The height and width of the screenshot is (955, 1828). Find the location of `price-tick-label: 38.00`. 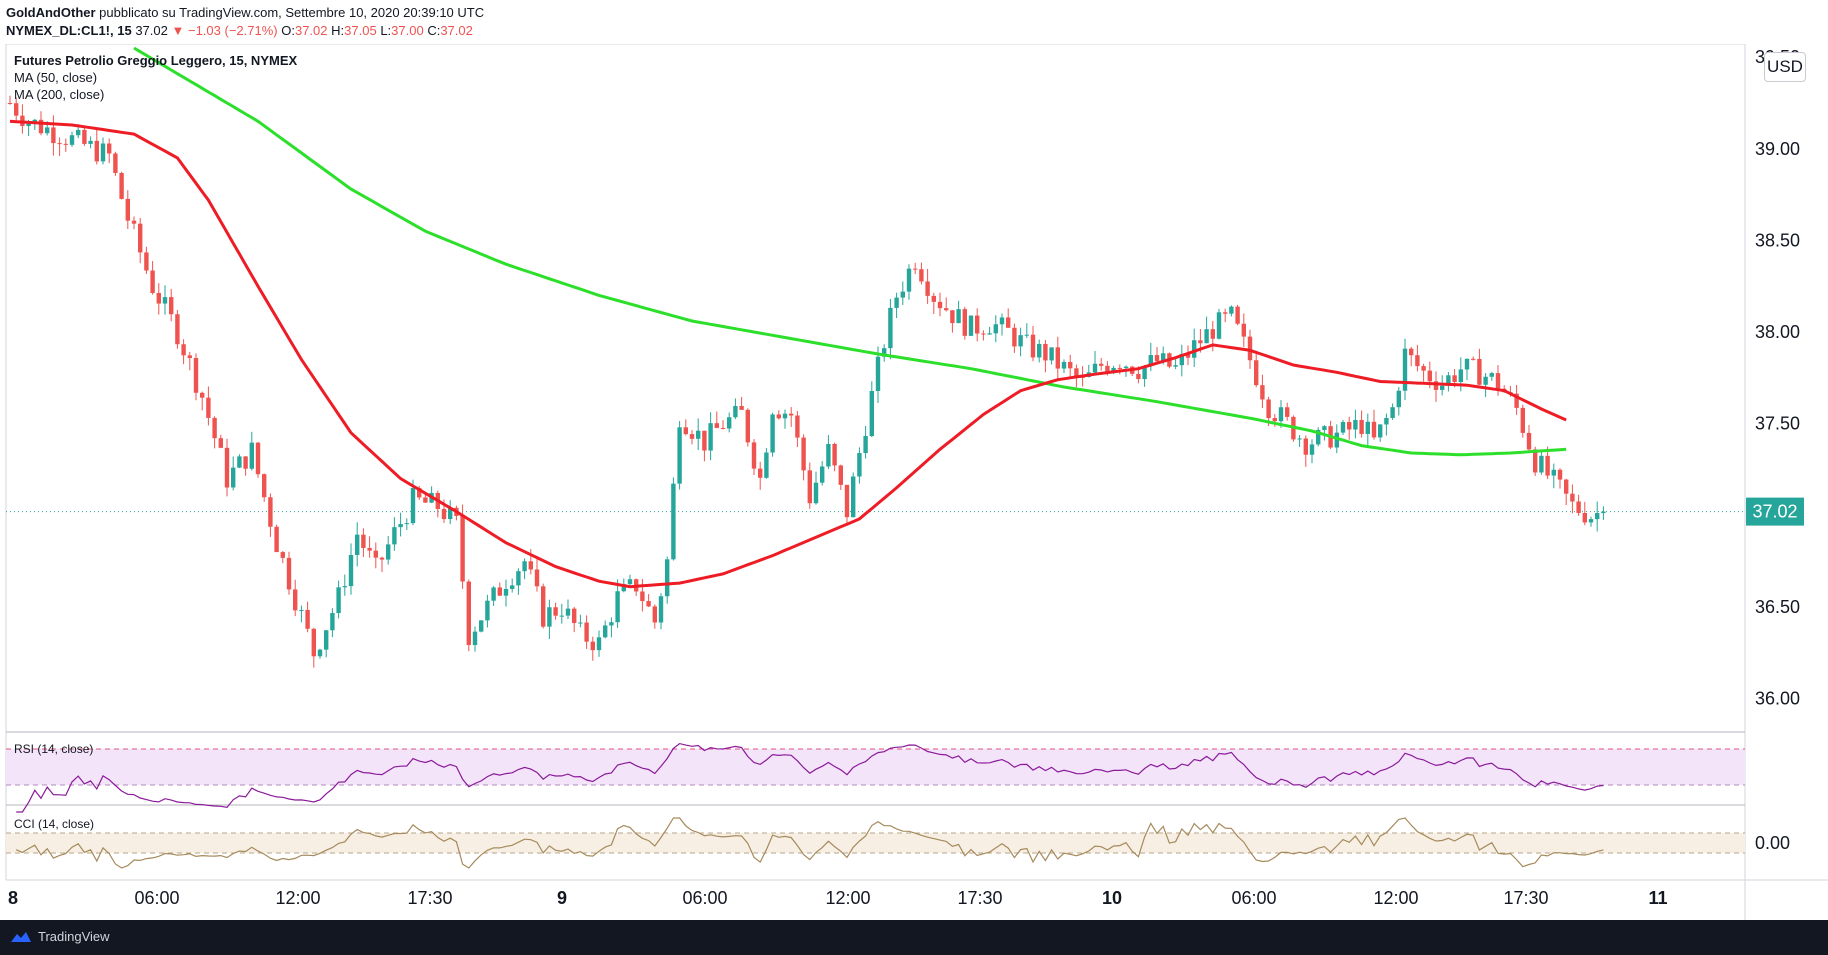

price-tick-label: 38.00 is located at coordinates (1777, 332).